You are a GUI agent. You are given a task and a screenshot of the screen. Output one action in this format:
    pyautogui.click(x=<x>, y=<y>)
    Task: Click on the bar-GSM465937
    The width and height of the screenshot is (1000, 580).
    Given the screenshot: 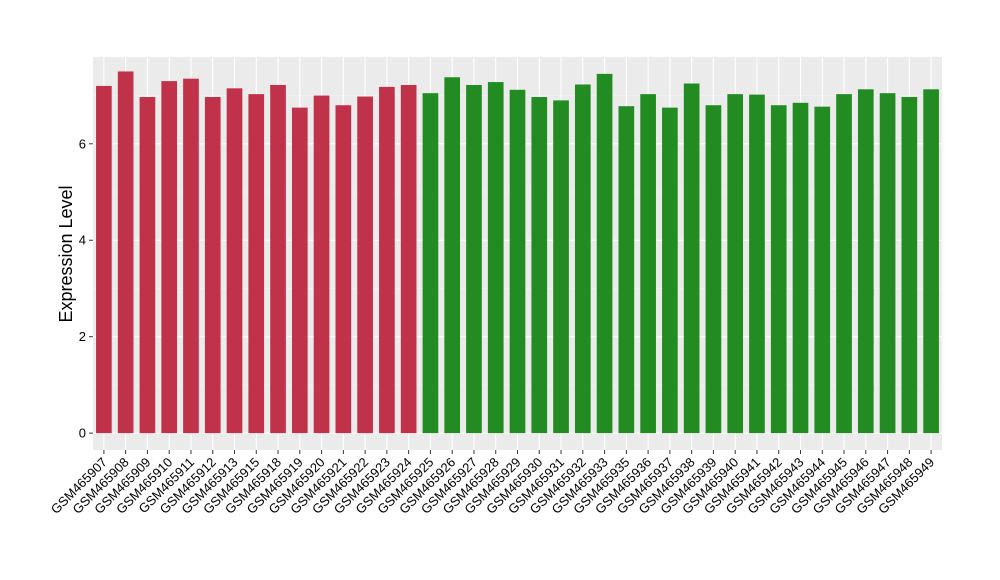 What is the action you would take?
    pyautogui.click(x=670, y=270)
    